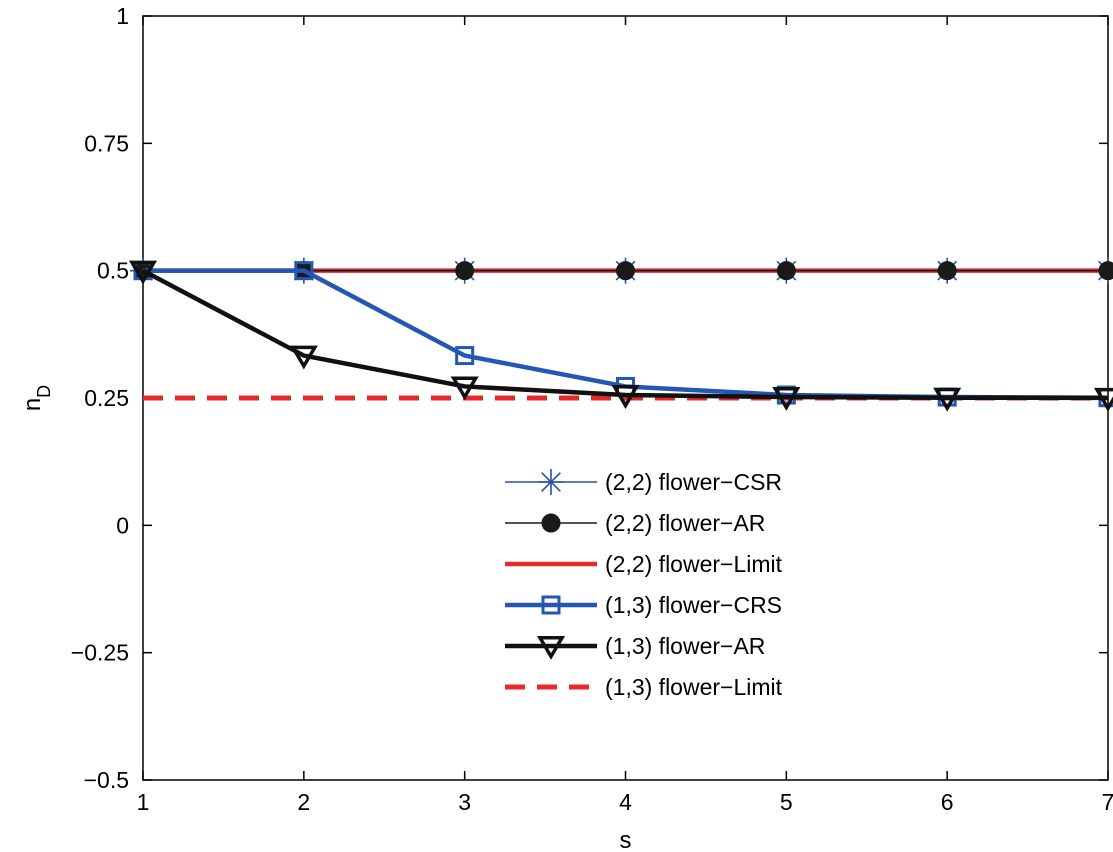  Describe the element at coordinates (44, 391) in the screenshot. I see `y-axis-label-subscript: D` at that location.